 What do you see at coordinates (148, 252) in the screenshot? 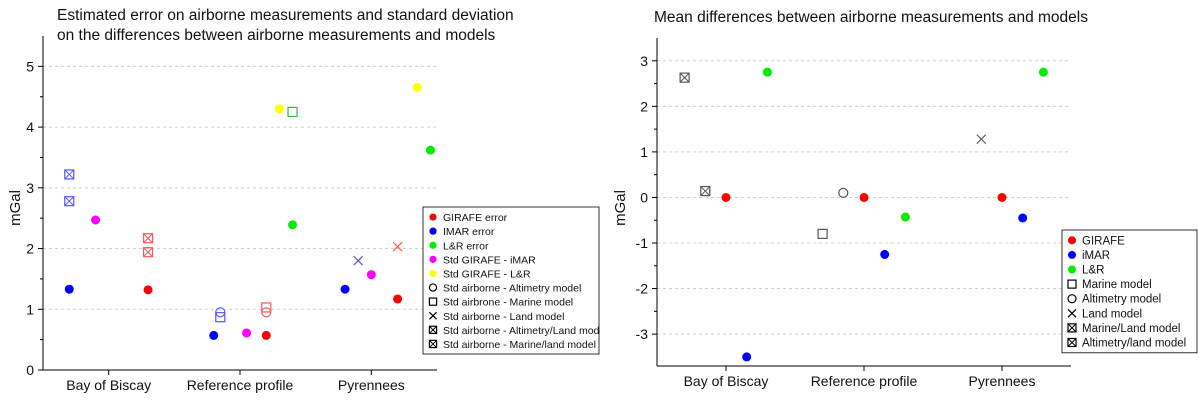
I see `data-point-std-airborne-altimetry-land-model-red` at bounding box center [148, 252].